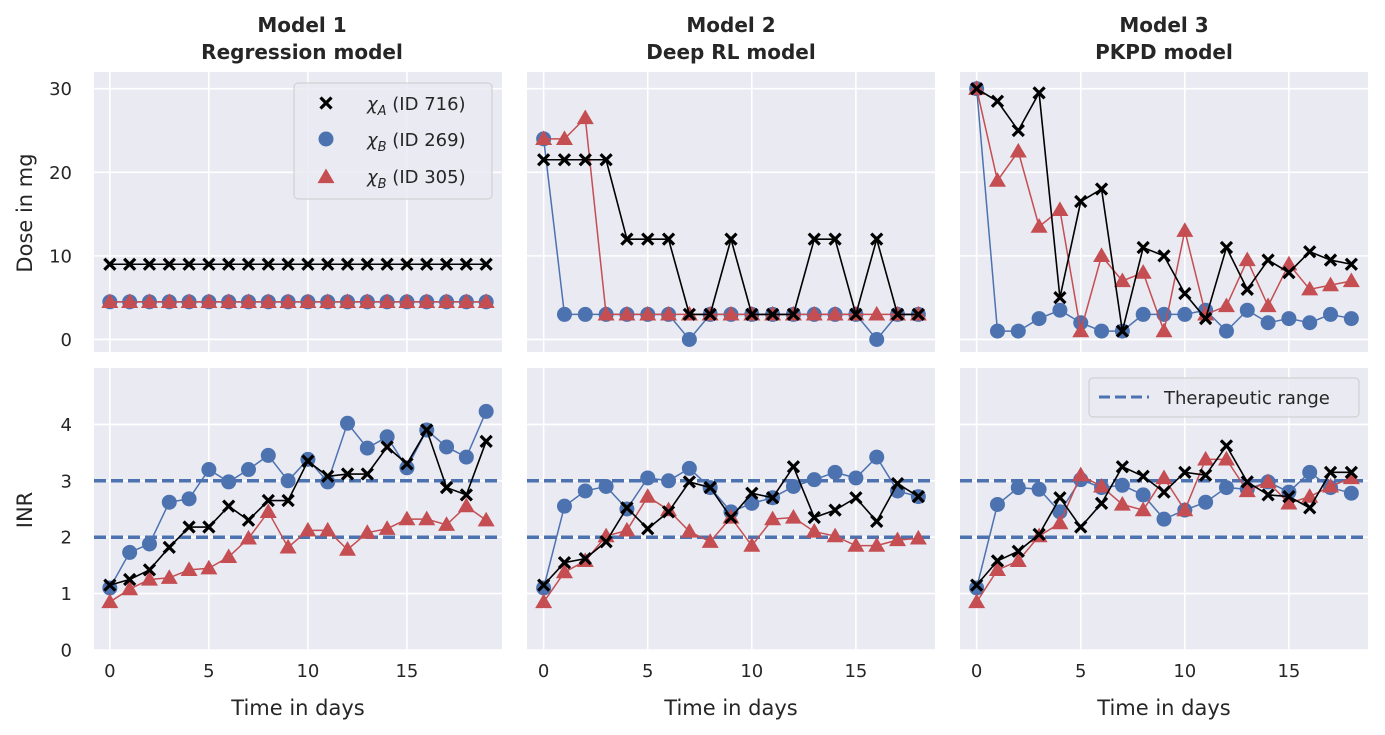 The image size is (1385, 735). What do you see at coordinates (372, 177) in the screenshot?
I see `legend-label-series-b2-symbol: χ` at bounding box center [372, 177].